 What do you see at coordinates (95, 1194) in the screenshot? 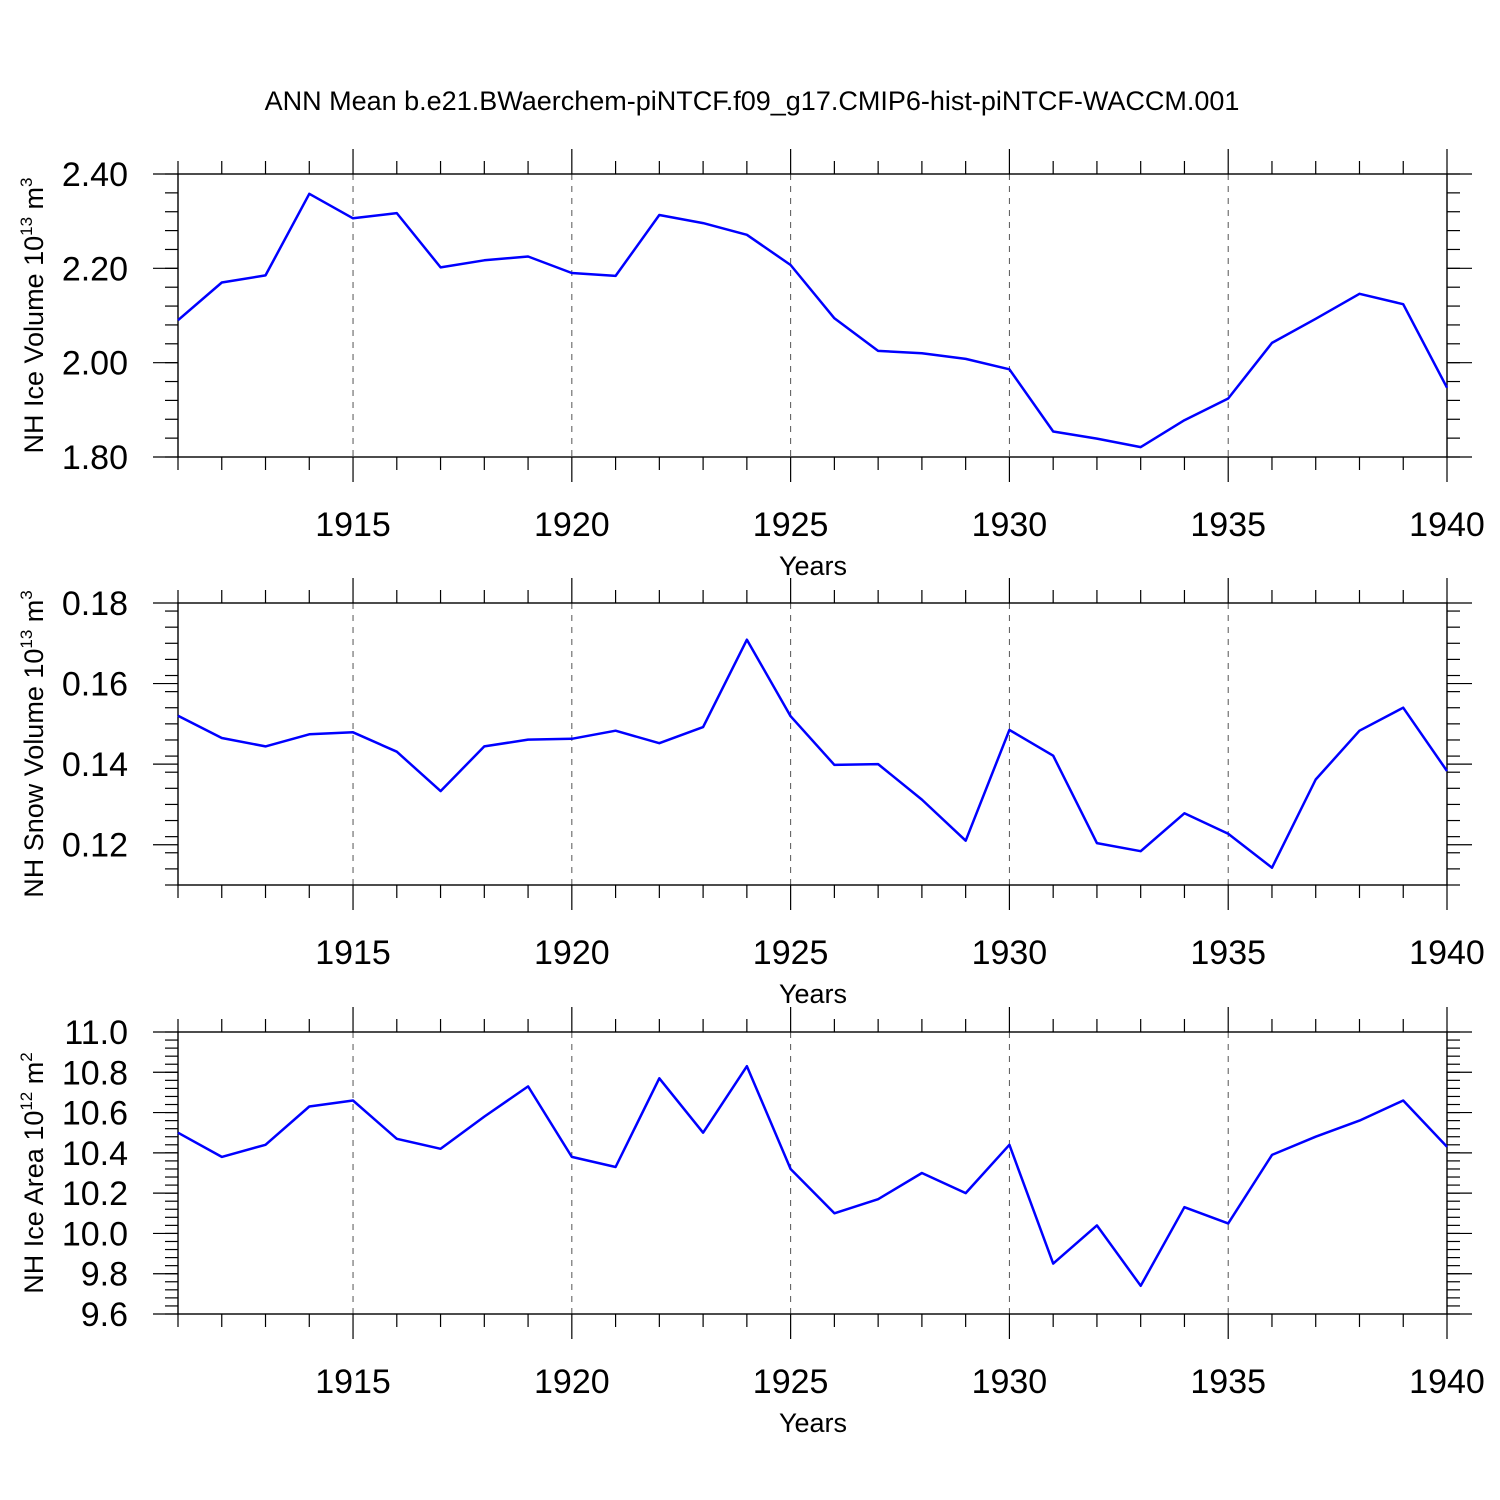
I see `y-tick-label: 10.2` at bounding box center [95, 1194].